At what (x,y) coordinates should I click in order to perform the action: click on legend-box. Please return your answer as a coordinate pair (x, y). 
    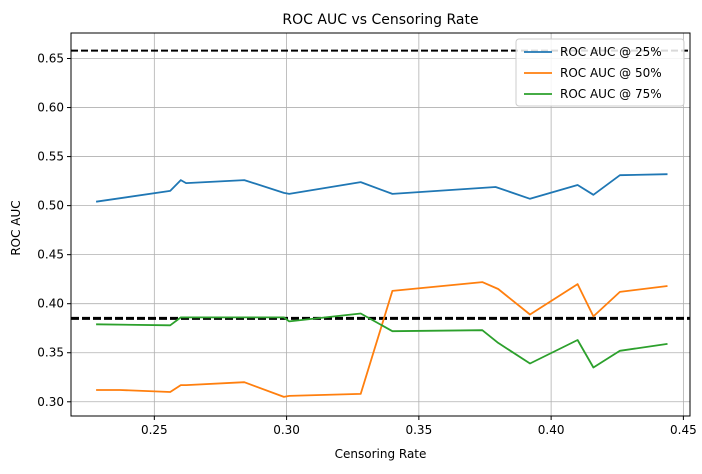
    Looking at the image, I should click on (600, 72).